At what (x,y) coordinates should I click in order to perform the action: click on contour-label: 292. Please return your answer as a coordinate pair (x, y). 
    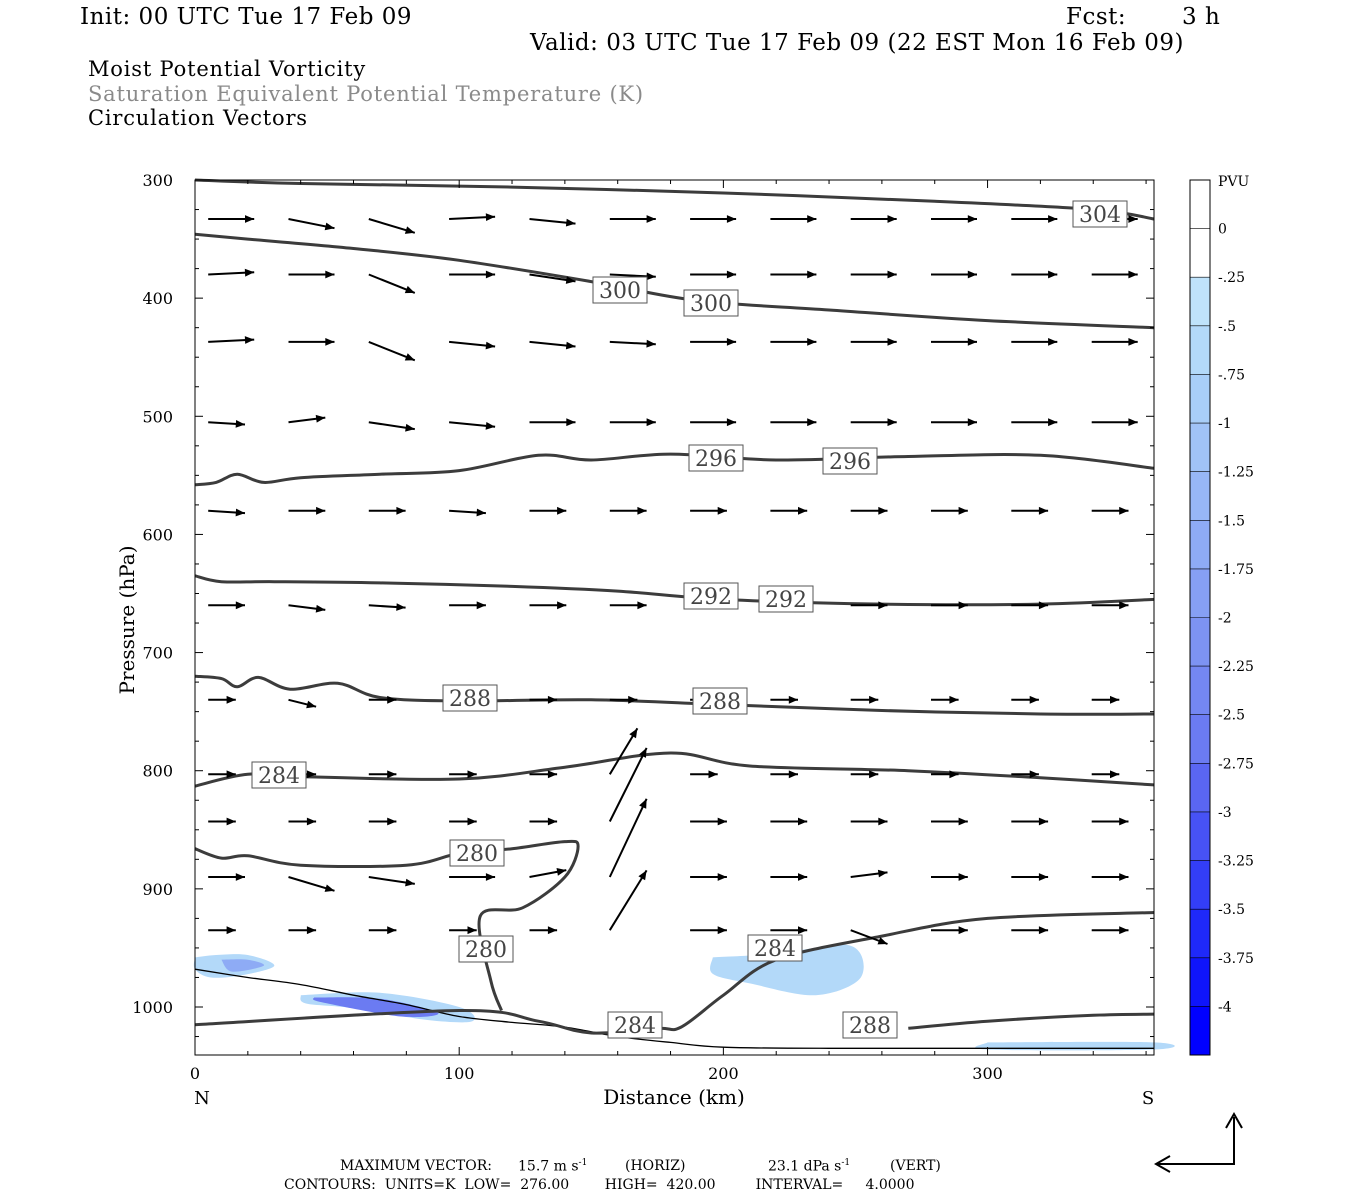
    Looking at the image, I should click on (786, 599).